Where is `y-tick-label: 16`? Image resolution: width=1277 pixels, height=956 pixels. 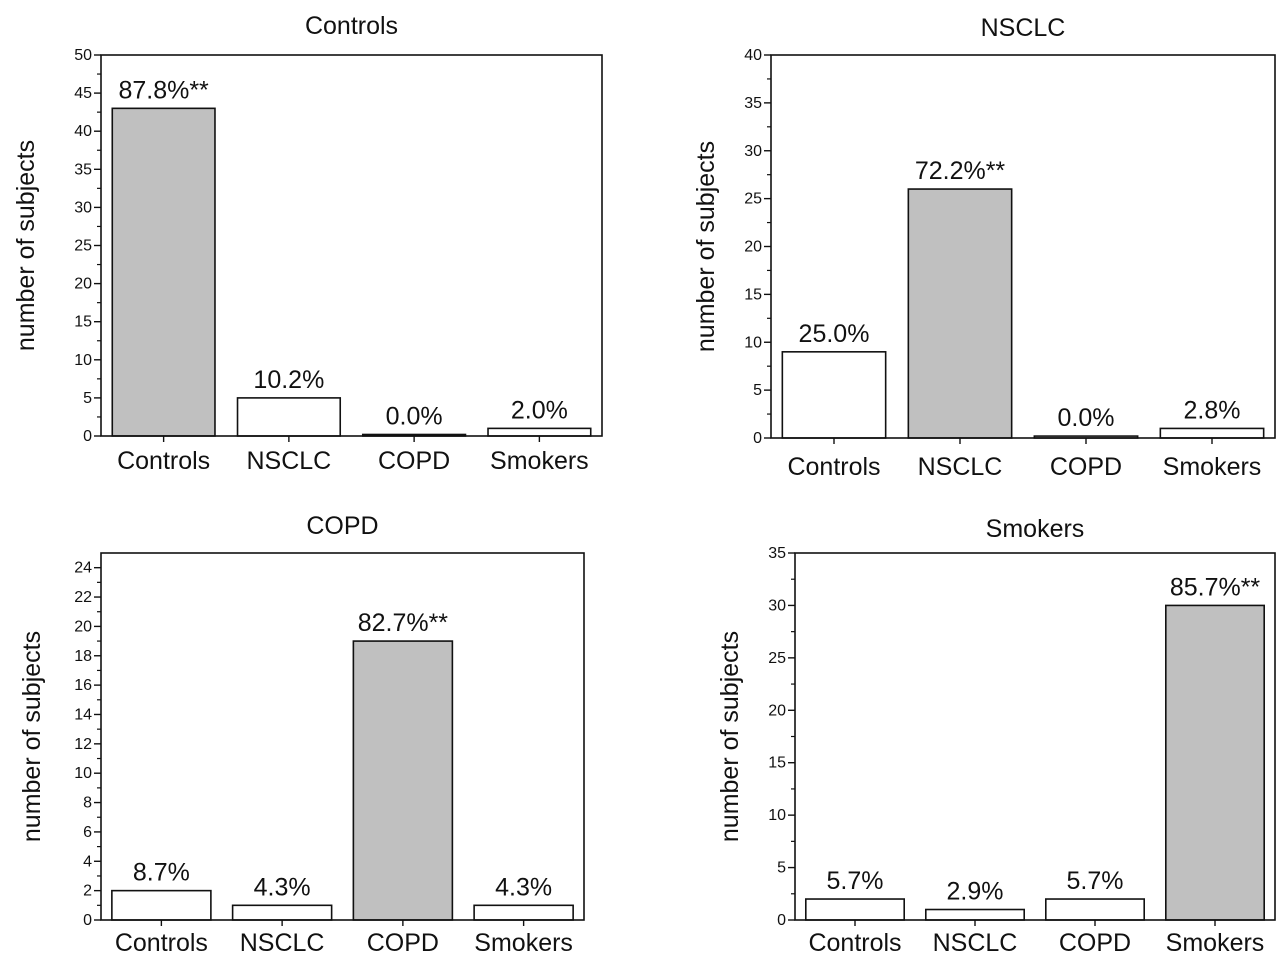
y-tick-label: 16 is located at coordinates (83, 685).